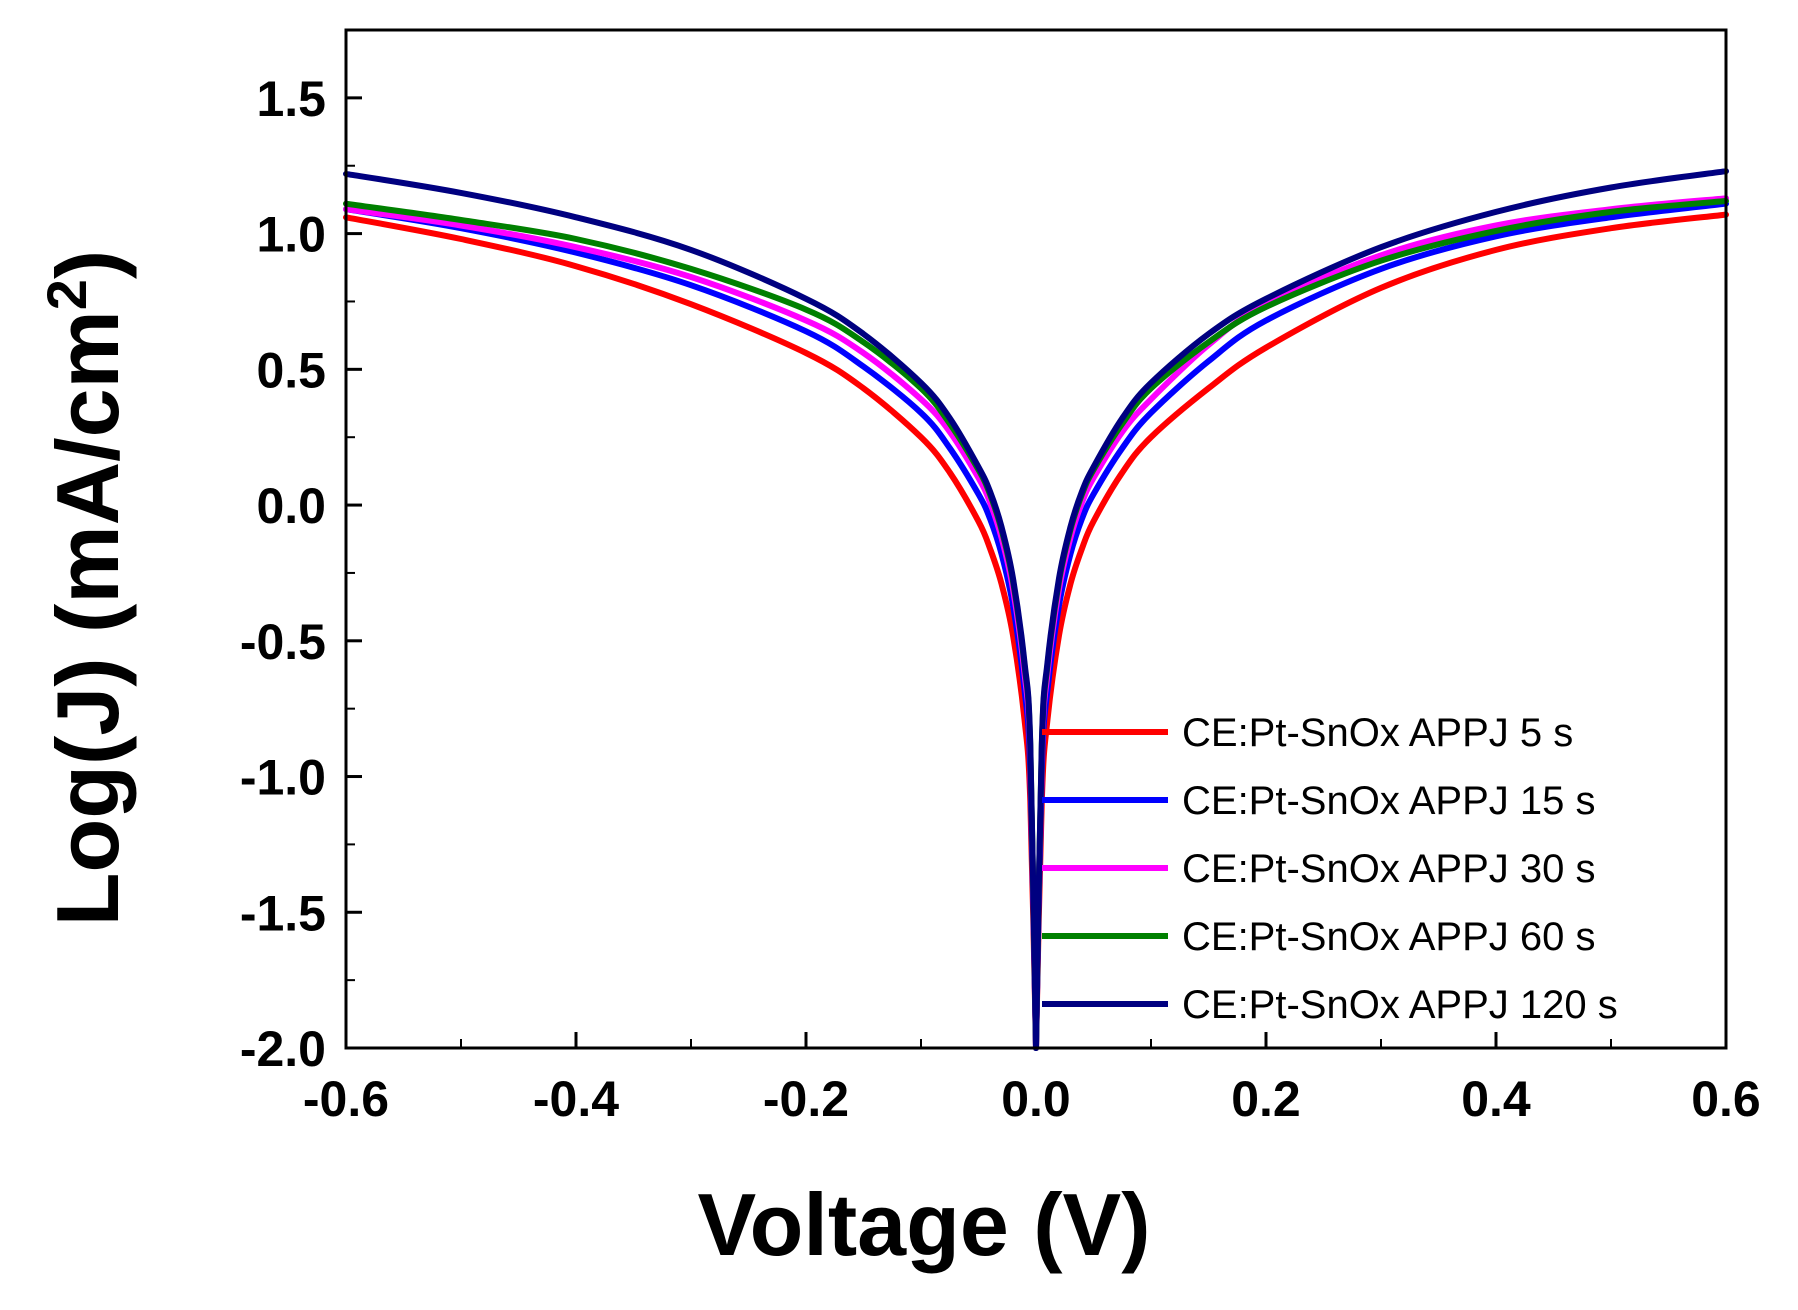 The width and height of the screenshot is (1798, 1310). I want to click on y-axis-title-superscript: 2, so click(66, 294).